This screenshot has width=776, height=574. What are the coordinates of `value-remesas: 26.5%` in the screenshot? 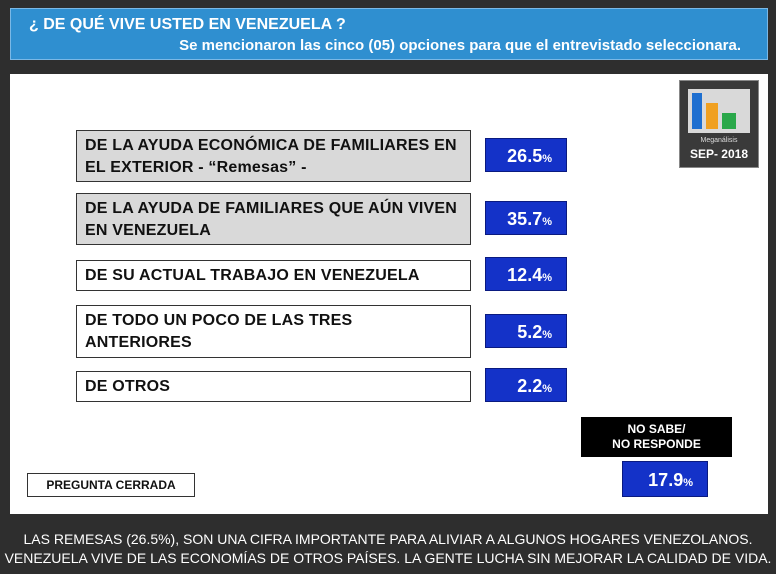 It's located at (526, 155).